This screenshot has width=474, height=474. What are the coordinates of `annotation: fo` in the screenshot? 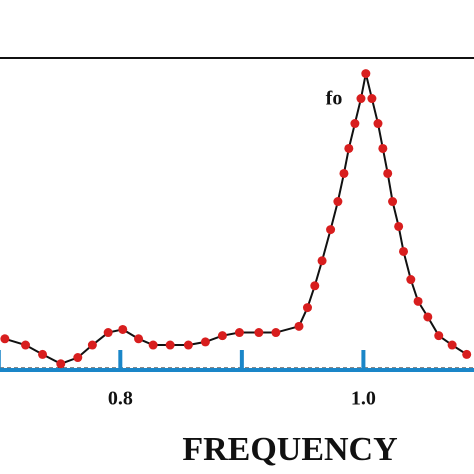 It's located at (334, 99).